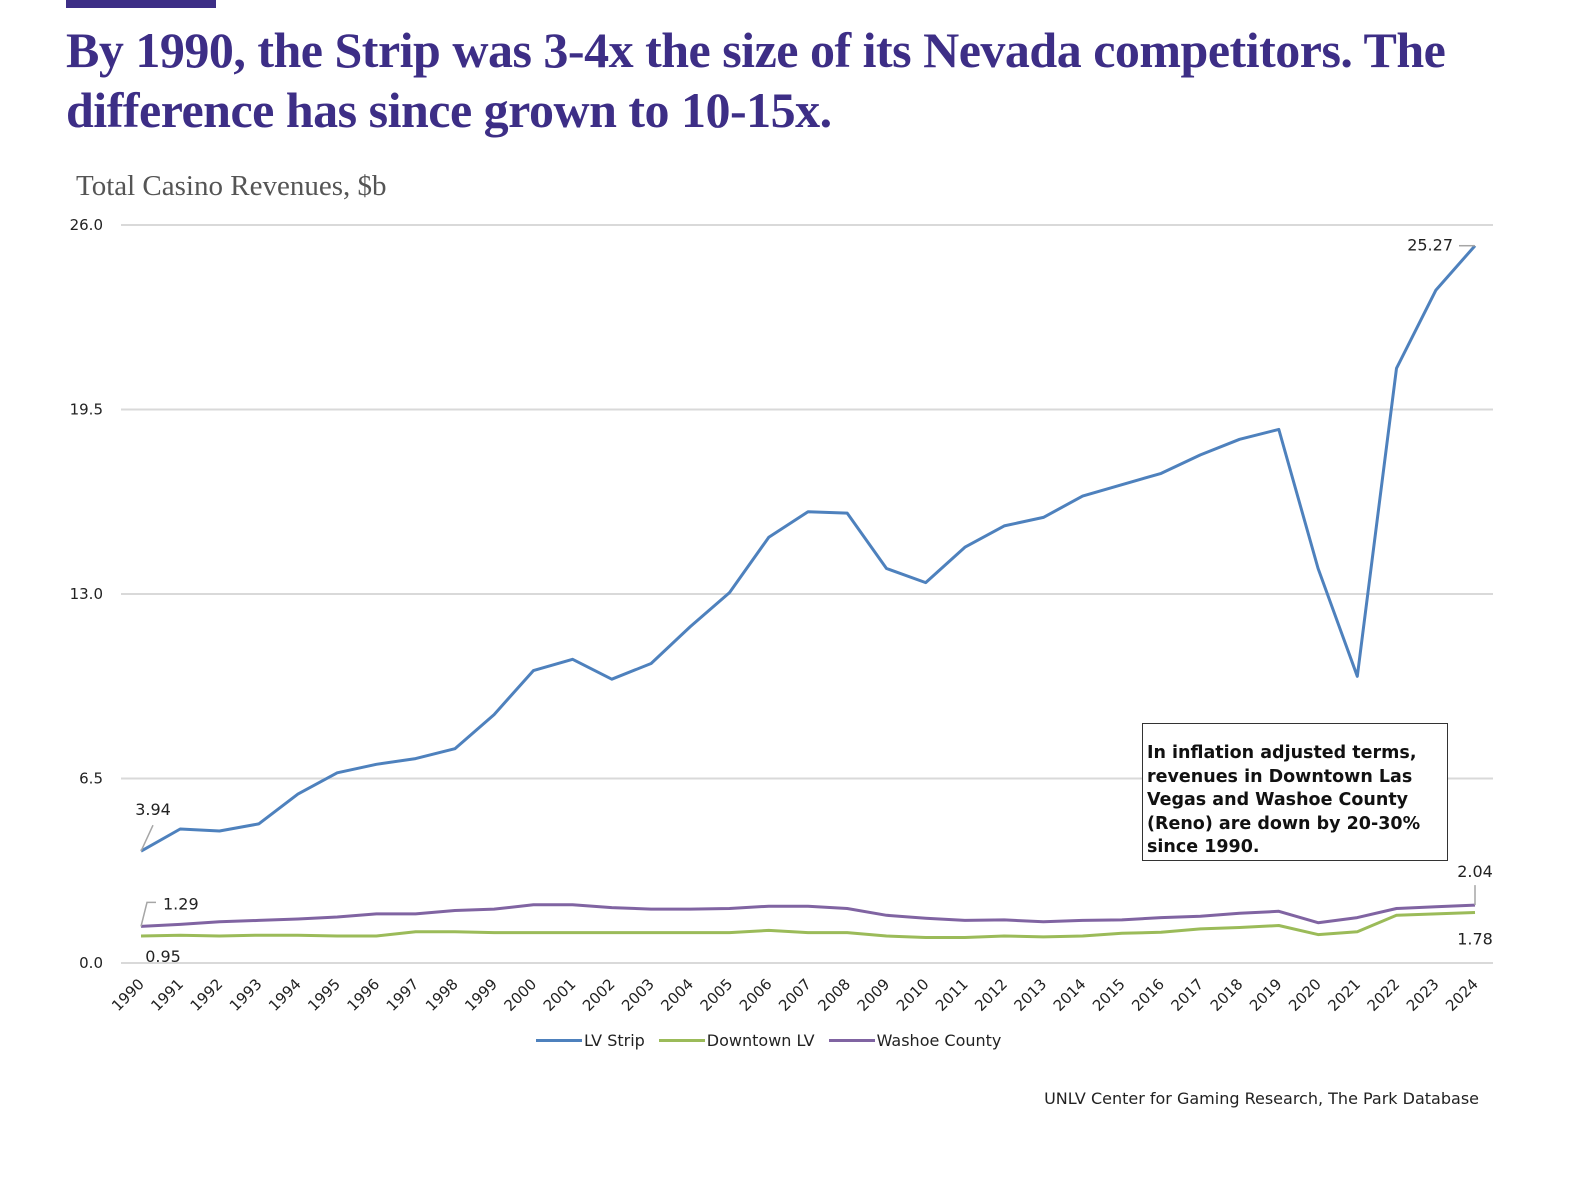 The height and width of the screenshot is (1192, 1589). Describe the element at coordinates (167, 995) in the screenshot. I see `x-tick-label: 1991` at that location.